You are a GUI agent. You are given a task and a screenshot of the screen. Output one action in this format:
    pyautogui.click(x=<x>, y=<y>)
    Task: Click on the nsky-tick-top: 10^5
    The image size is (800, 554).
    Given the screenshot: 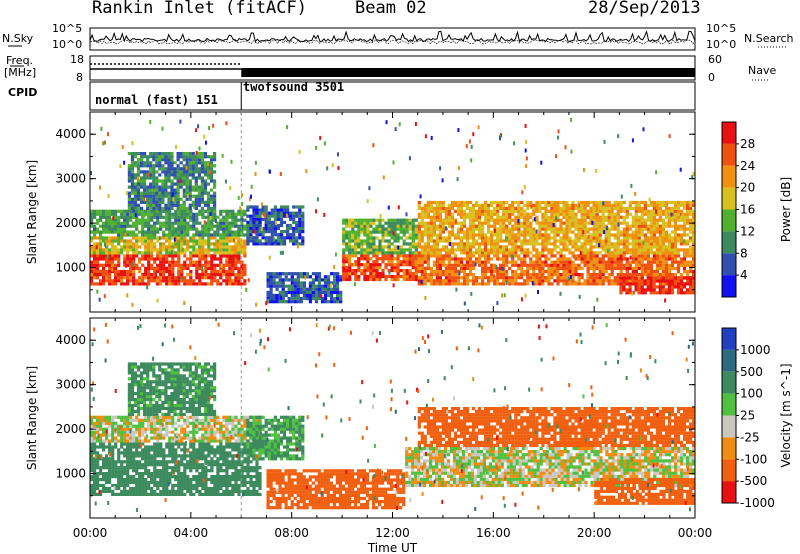 What is the action you would take?
    pyautogui.click(x=67, y=28)
    